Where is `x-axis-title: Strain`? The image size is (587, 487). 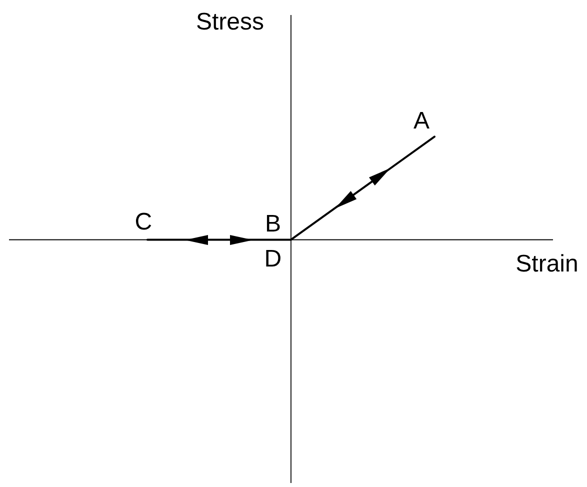
x-axis-title: Strain is located at coordinates (547, 264).